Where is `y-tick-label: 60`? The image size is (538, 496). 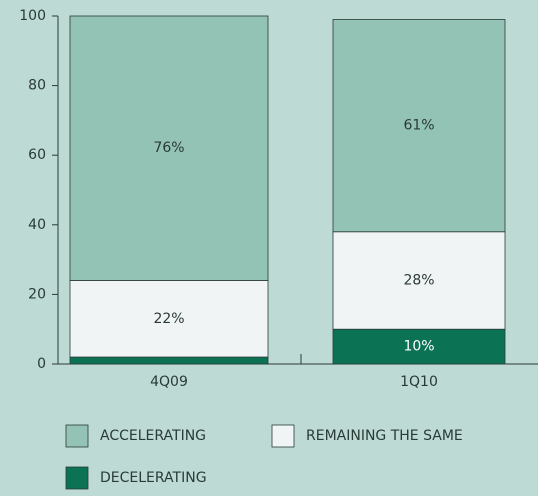 y-tick-label: 60 is located at coordinates (37, 155).